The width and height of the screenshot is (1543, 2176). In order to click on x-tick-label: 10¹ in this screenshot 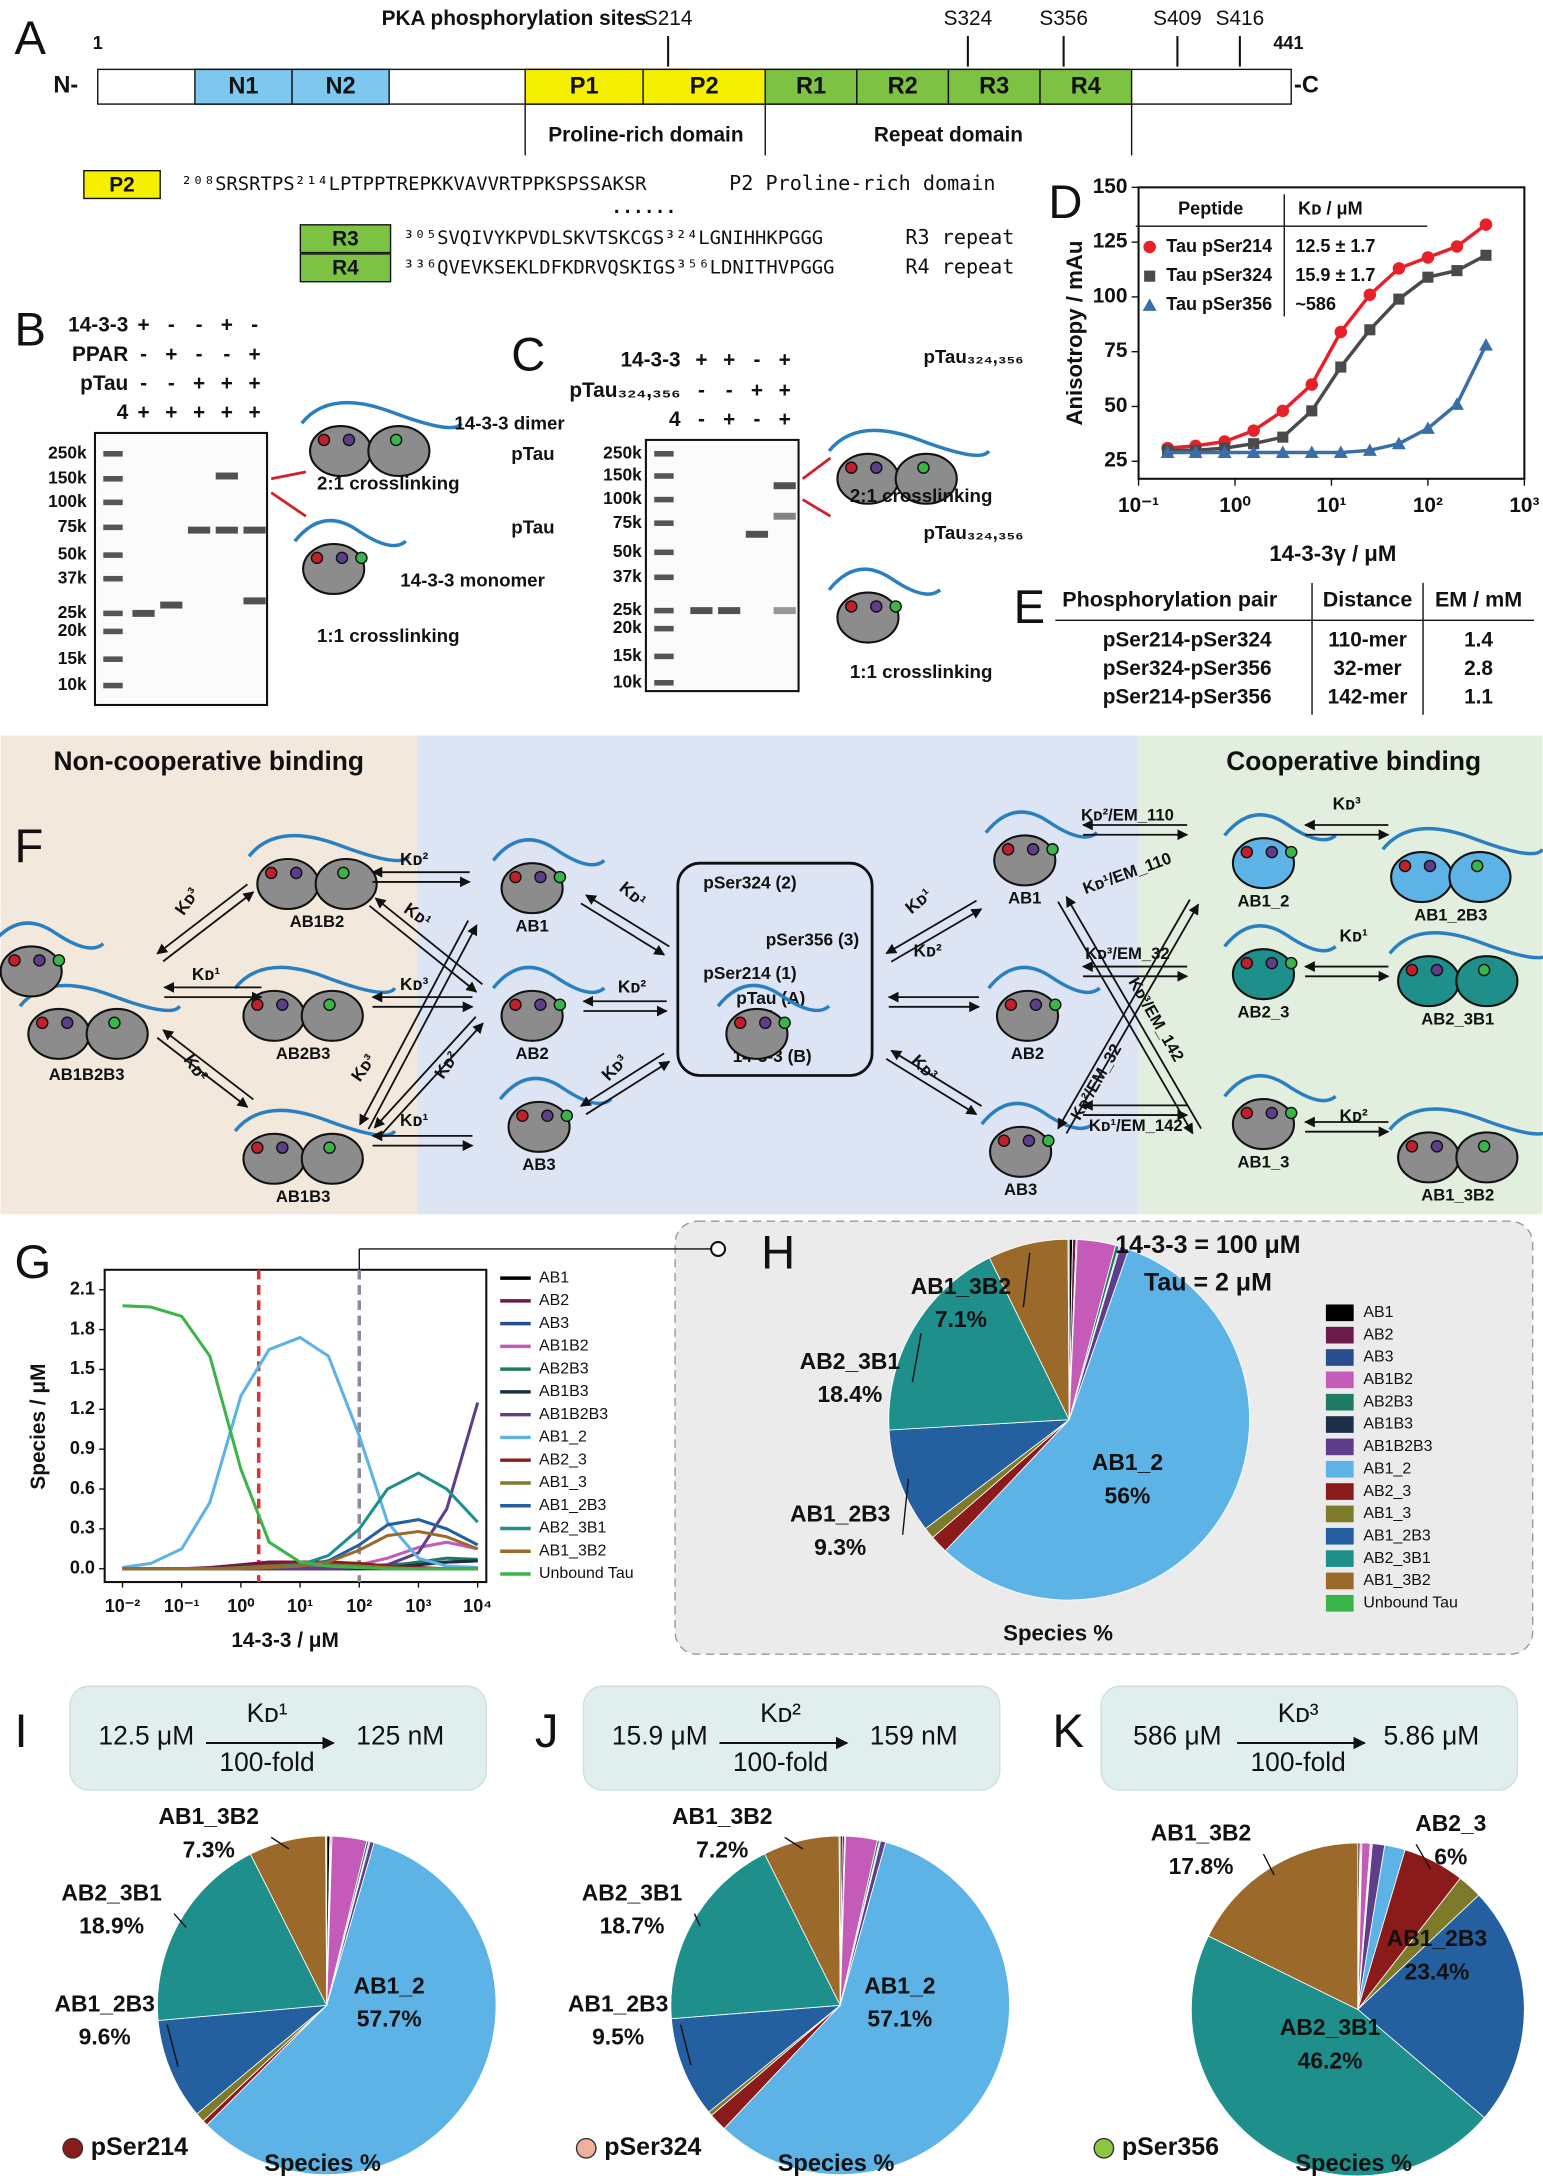, I will do `click(1331, 505)`.